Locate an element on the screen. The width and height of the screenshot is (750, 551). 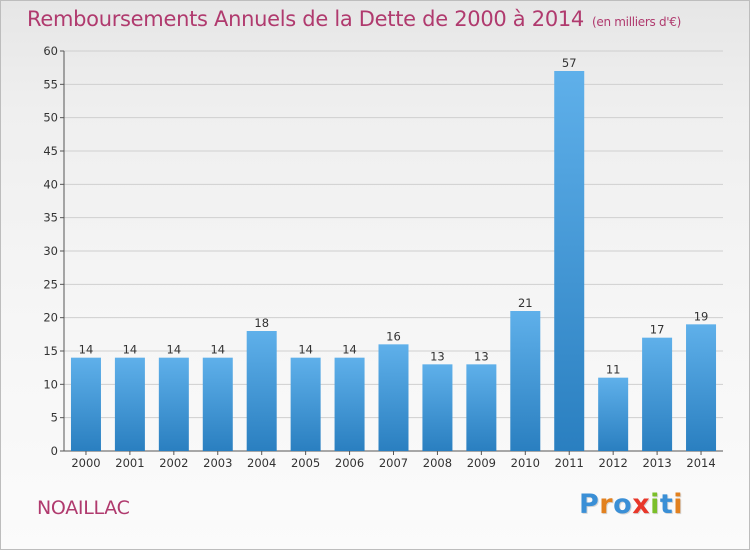
data-label-2002: 14 is located at coordinates (174, 350).